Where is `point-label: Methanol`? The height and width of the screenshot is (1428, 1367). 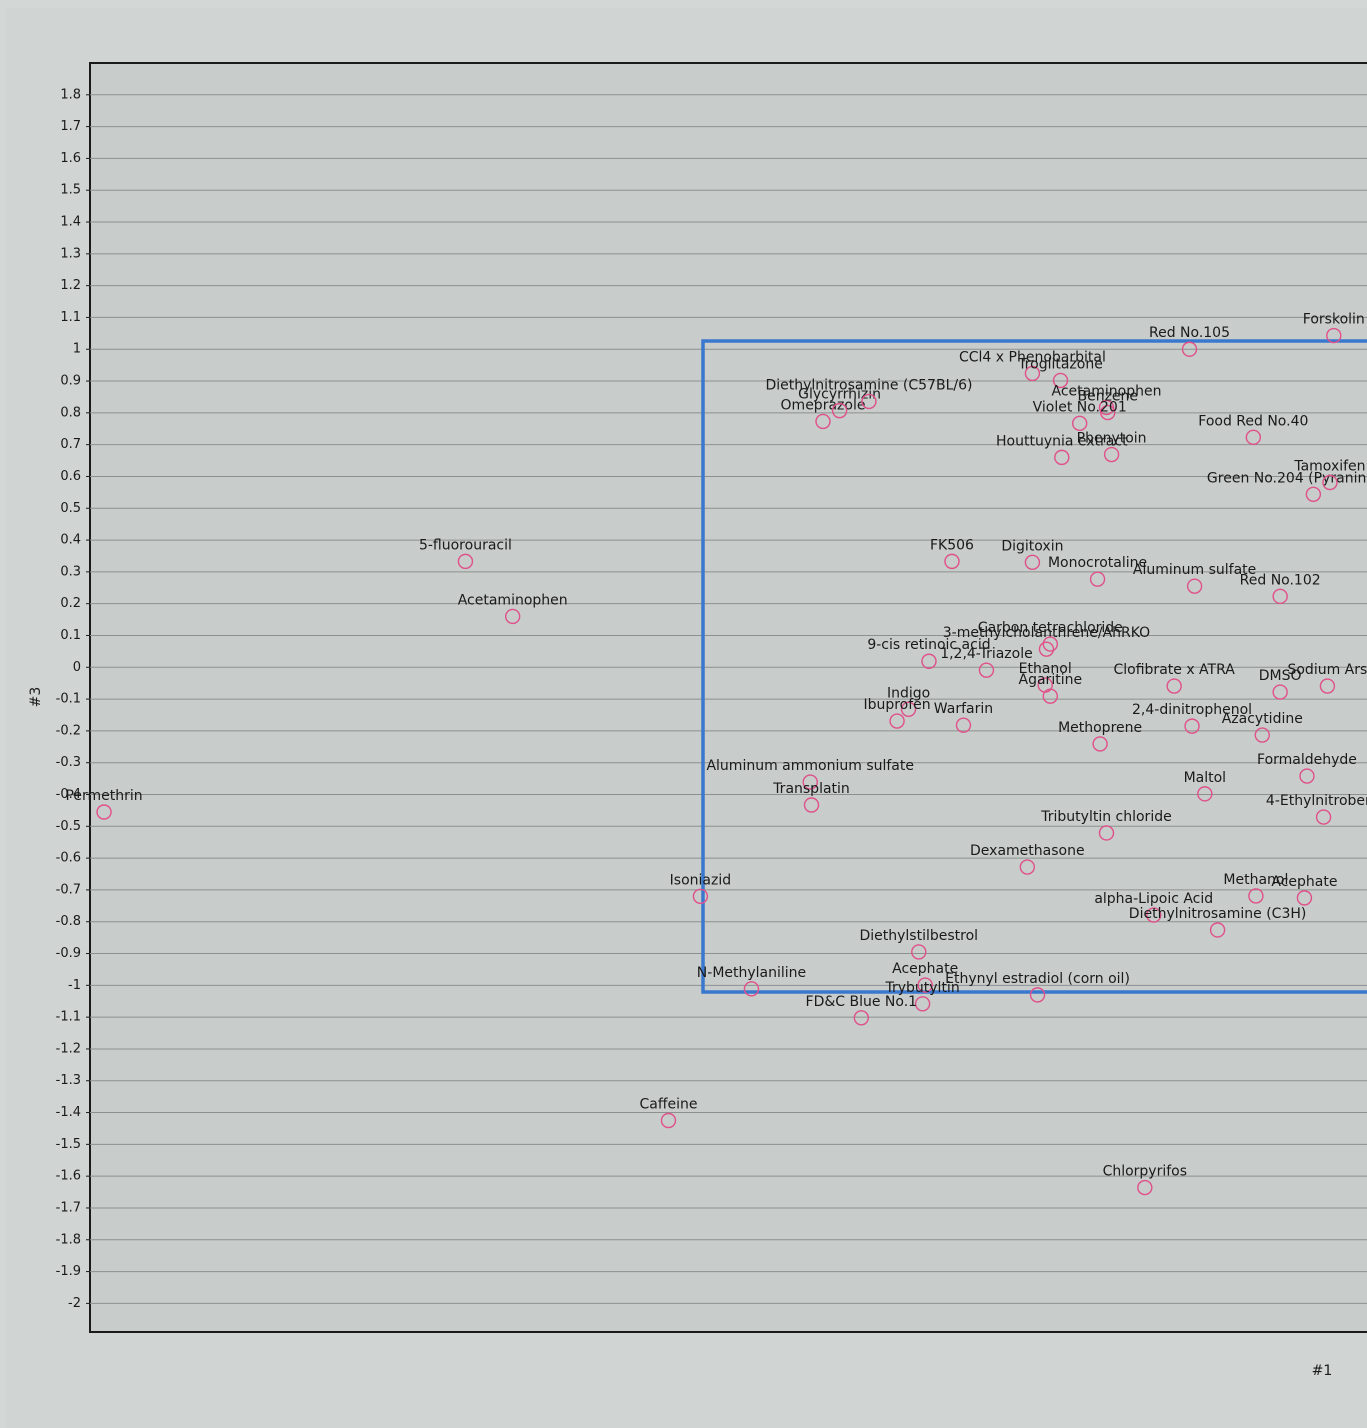 point-label: Methanol is located at coordinates (1255, 880).